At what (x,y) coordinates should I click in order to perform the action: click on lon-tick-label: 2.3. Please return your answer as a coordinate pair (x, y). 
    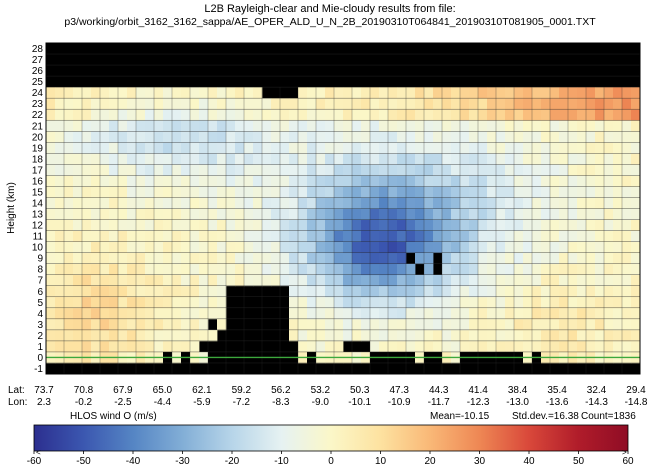
    Looking at the image, I should click on (44, 402).